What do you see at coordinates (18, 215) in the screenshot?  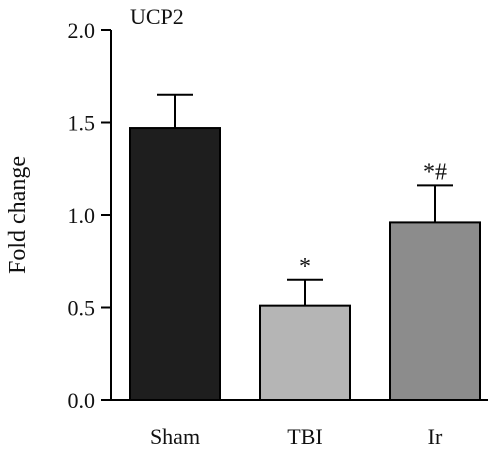 I see `y-axis-title: Fold change` at bounding box center [18, 215].